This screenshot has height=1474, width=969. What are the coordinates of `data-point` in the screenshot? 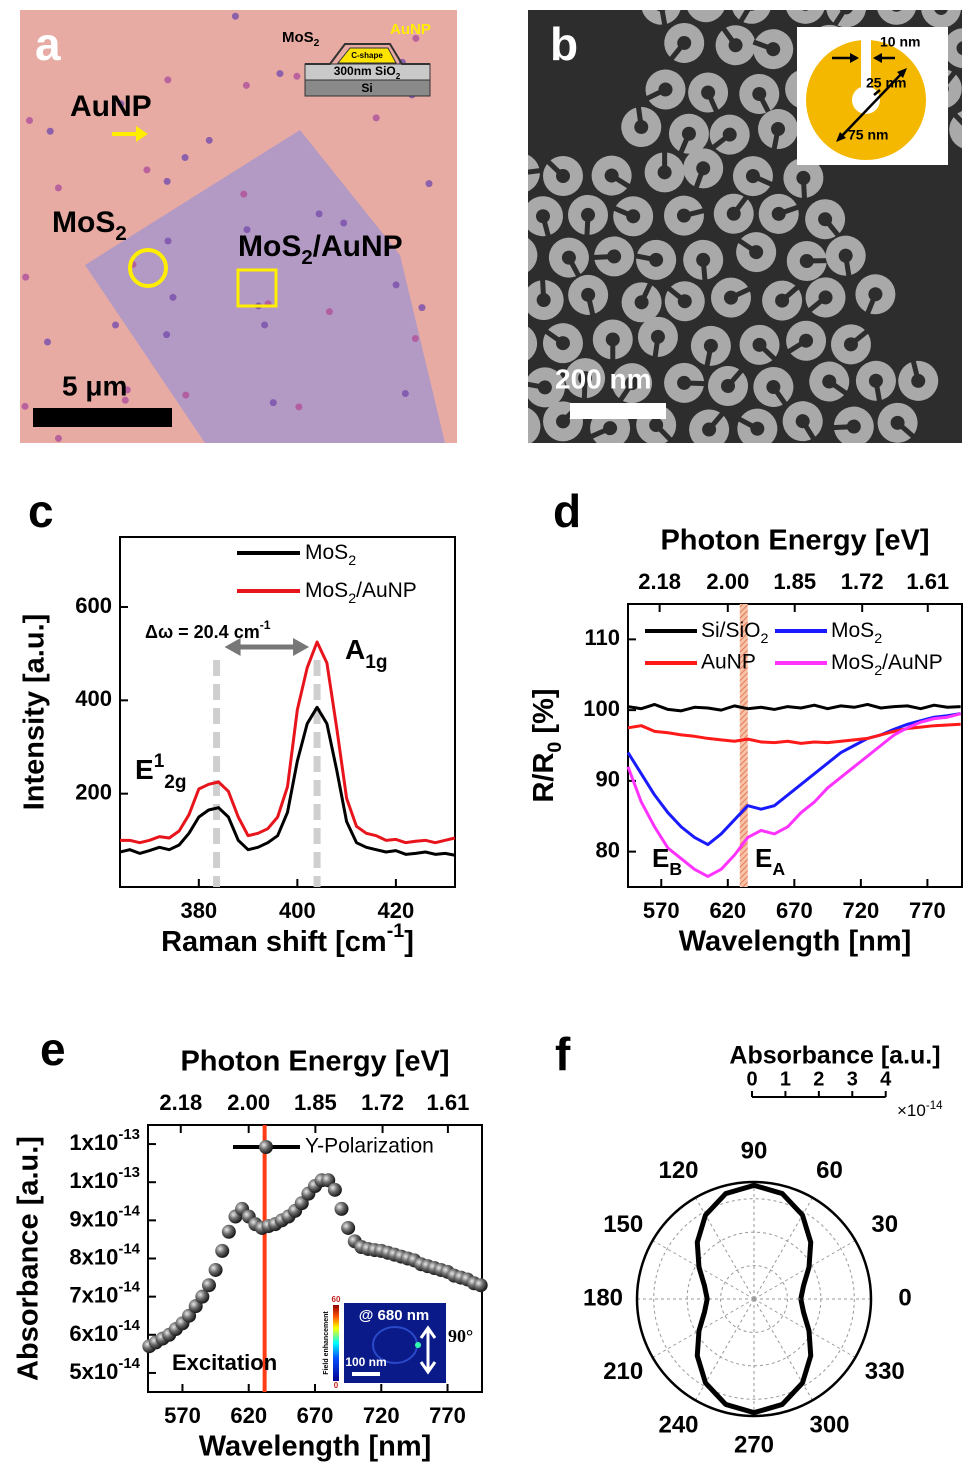 It's located at (480, 1285).